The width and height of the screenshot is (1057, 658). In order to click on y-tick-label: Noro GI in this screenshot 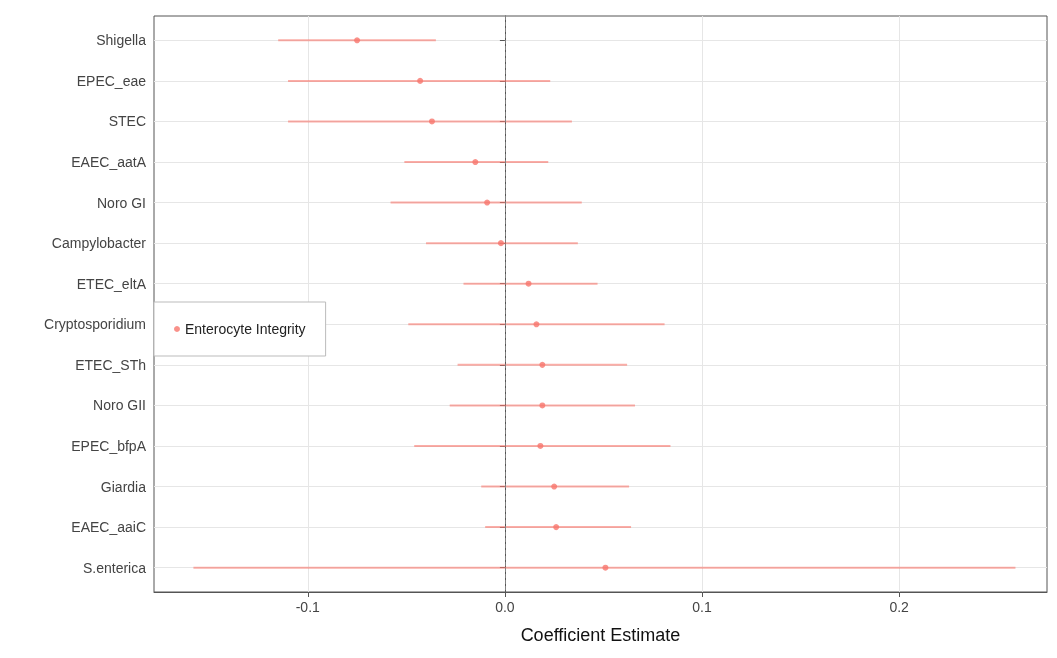, I will do `click(121, 202)`.